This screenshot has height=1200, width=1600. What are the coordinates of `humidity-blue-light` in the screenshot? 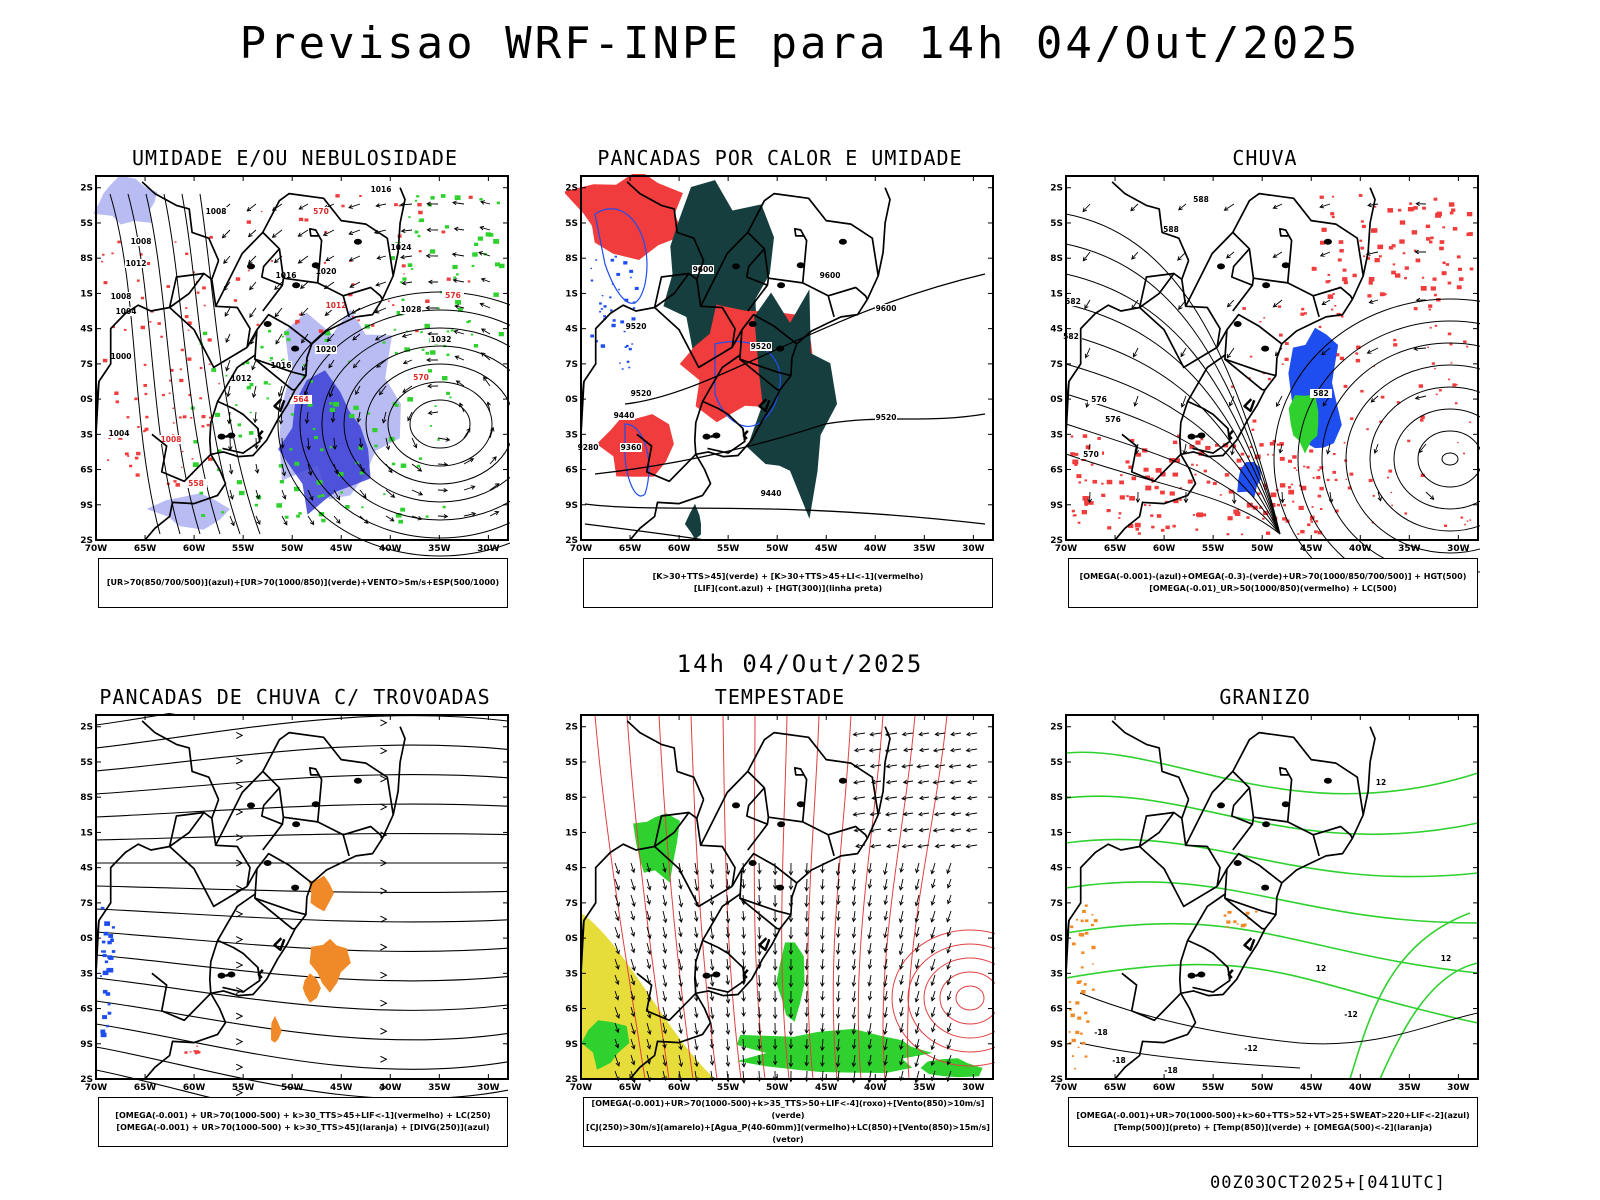 It's located at (125, 200).